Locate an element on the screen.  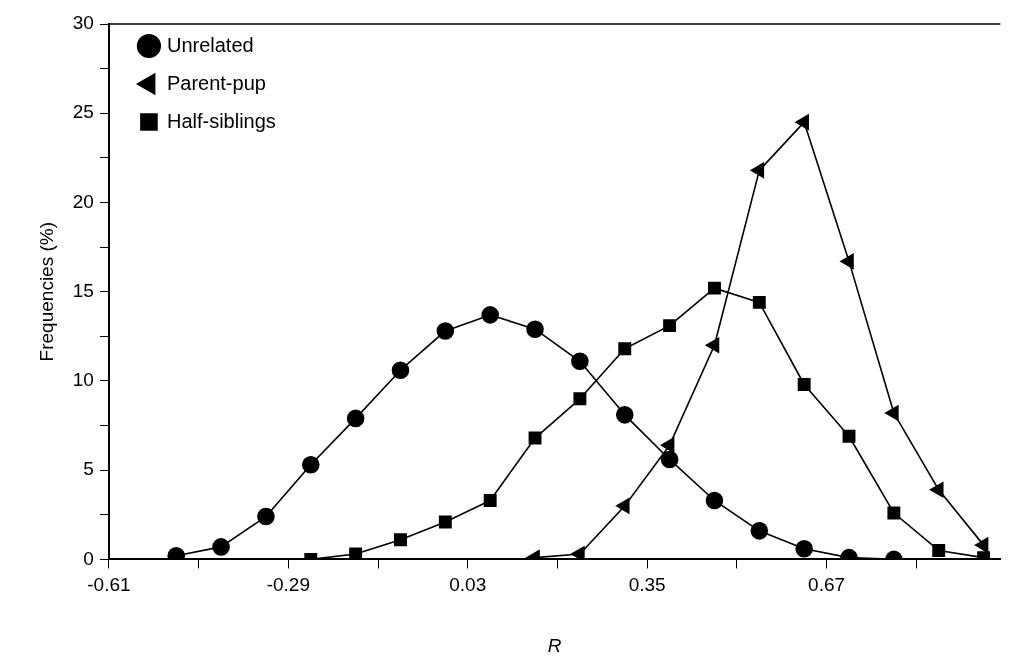
x-tick-label: 0.35 is located at coordinates (647, 585).